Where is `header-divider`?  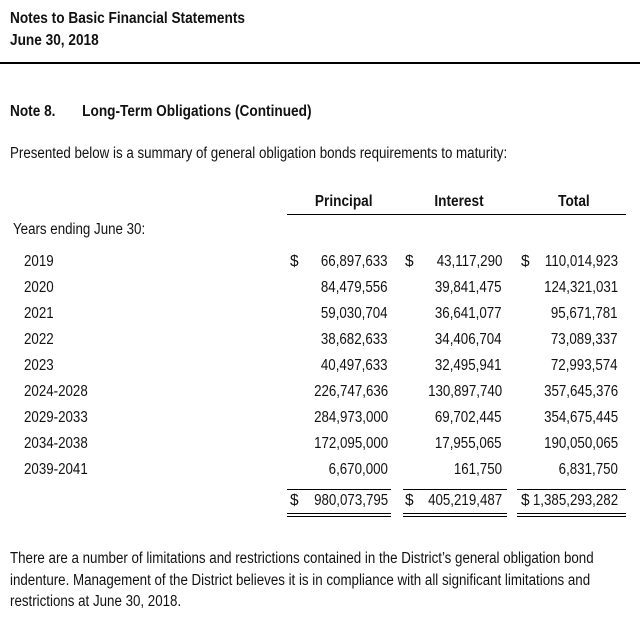 header-divider is located at coordinates (320, 63).